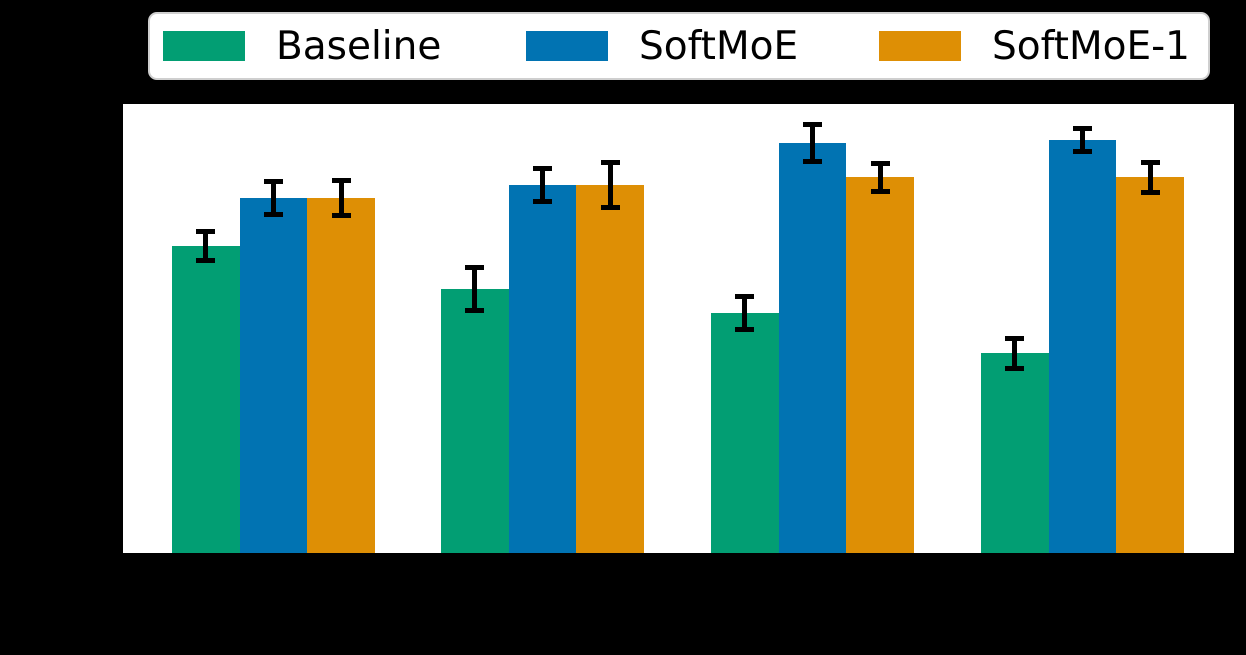  I want to click on legend-item-baseline: Baseline, so click(302, 46).